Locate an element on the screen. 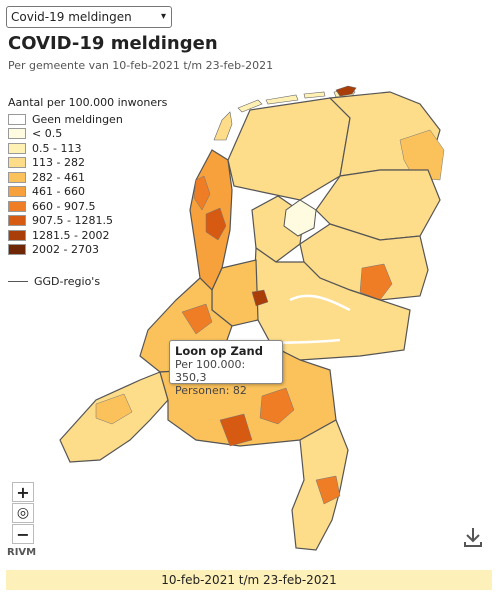 This screenshot has height=599, width=500. legend-item: 907.5 - 1281.5 is located at coordinates (87, 221).